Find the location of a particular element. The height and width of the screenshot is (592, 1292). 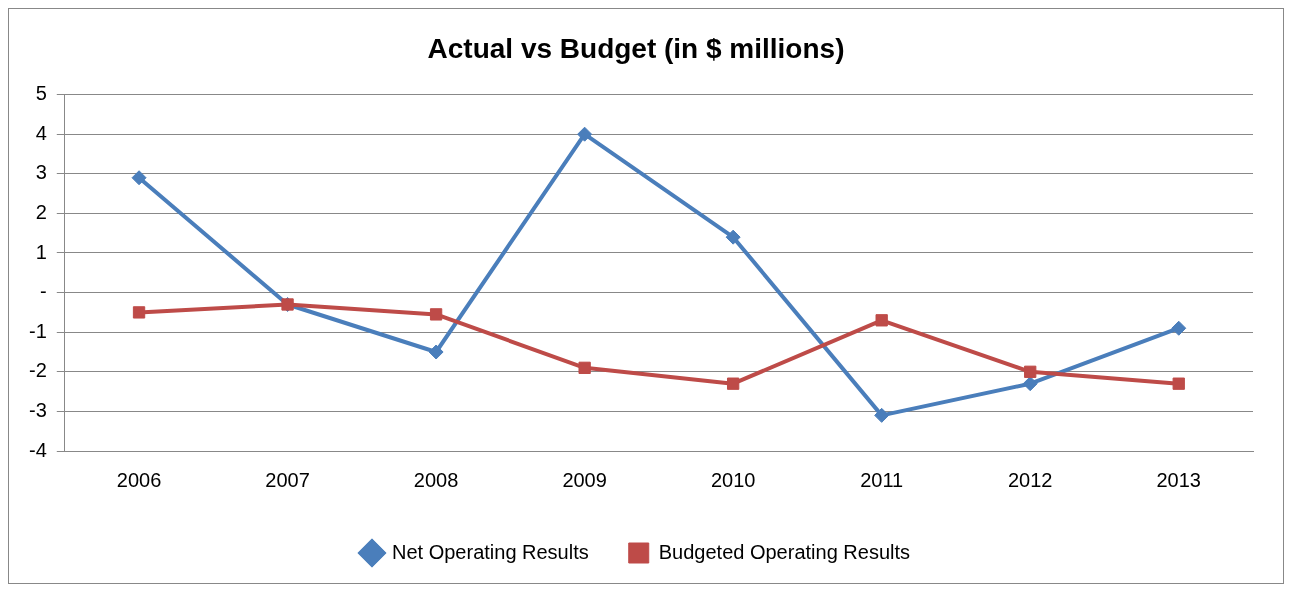

y-tick-label: -3 is located at coordinates (37, 409).